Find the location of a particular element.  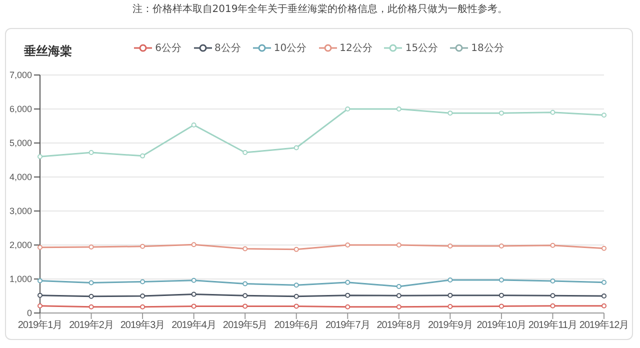

legend-label: 8公分 is located at coordinates (227, 48).